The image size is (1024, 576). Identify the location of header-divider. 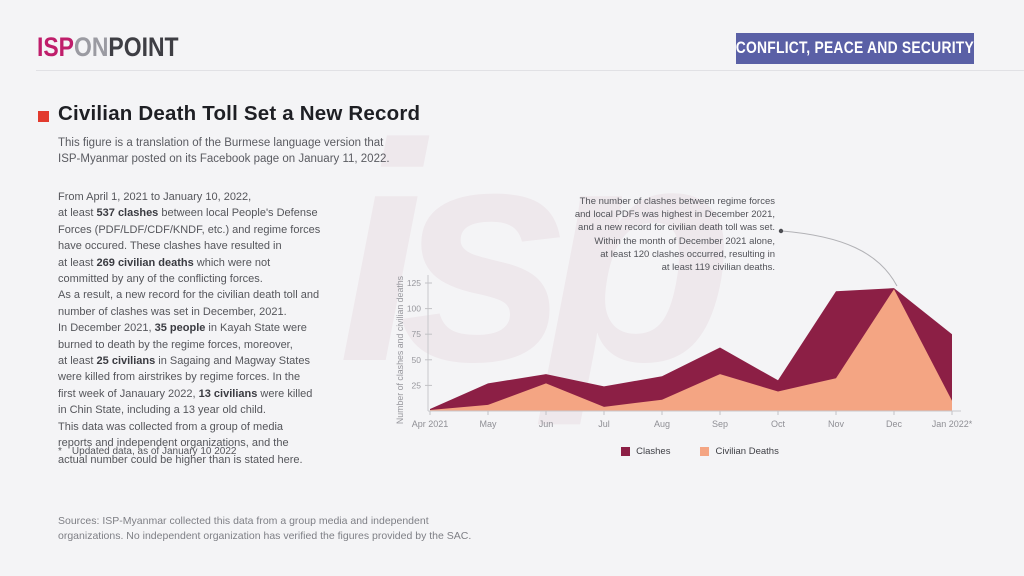
(530, 70).